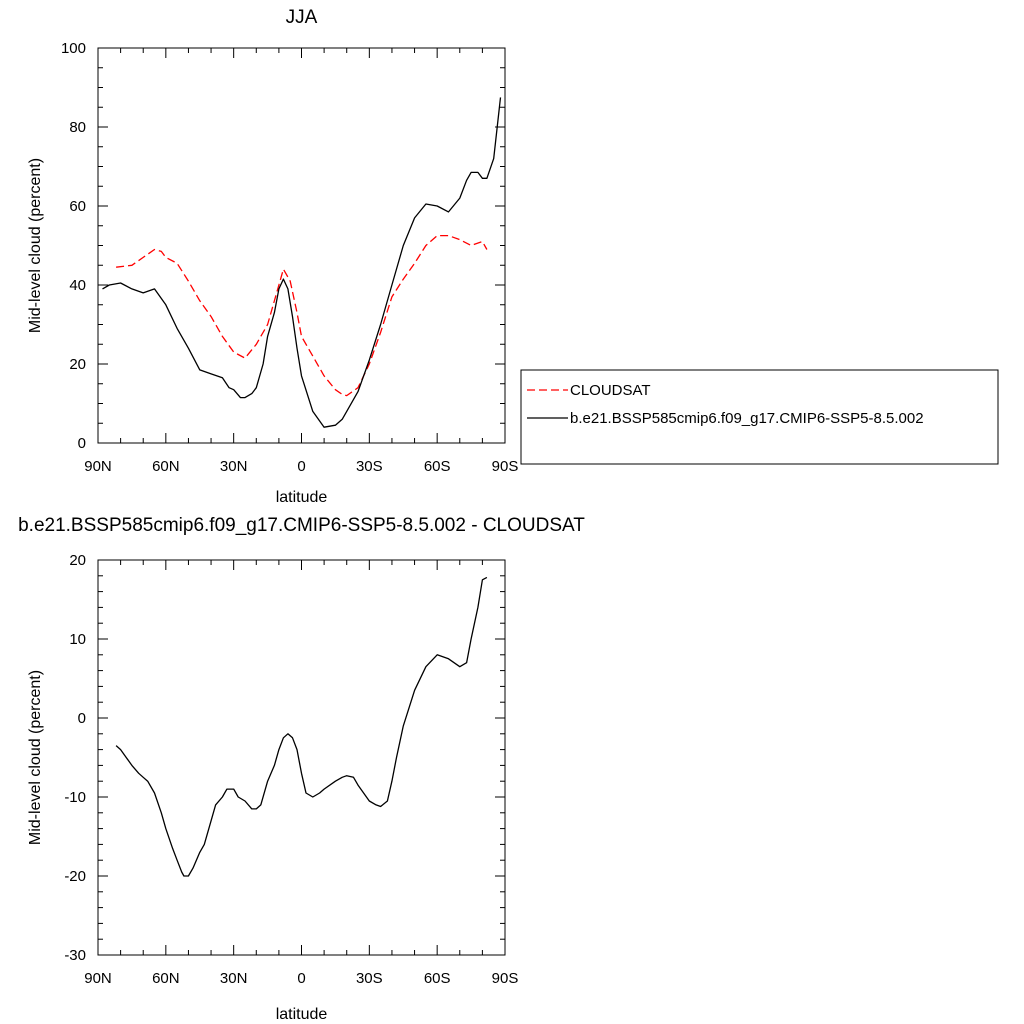 The height and width of the screenshot is (1024, 1024). I want to click on y-tick-label: 40, so click(77, 285).